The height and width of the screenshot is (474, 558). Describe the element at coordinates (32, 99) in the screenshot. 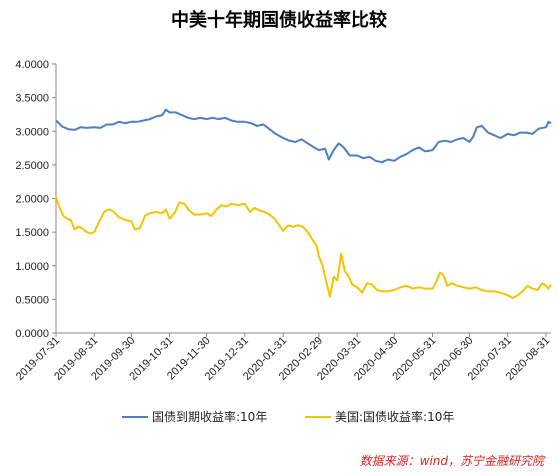

I see `y-tick-label: 3.5000` at that location.